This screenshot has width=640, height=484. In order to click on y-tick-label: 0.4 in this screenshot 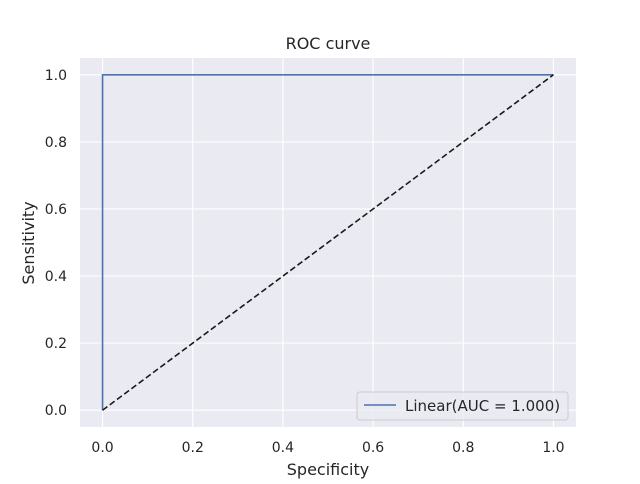, I will do `click(56, 277)`.